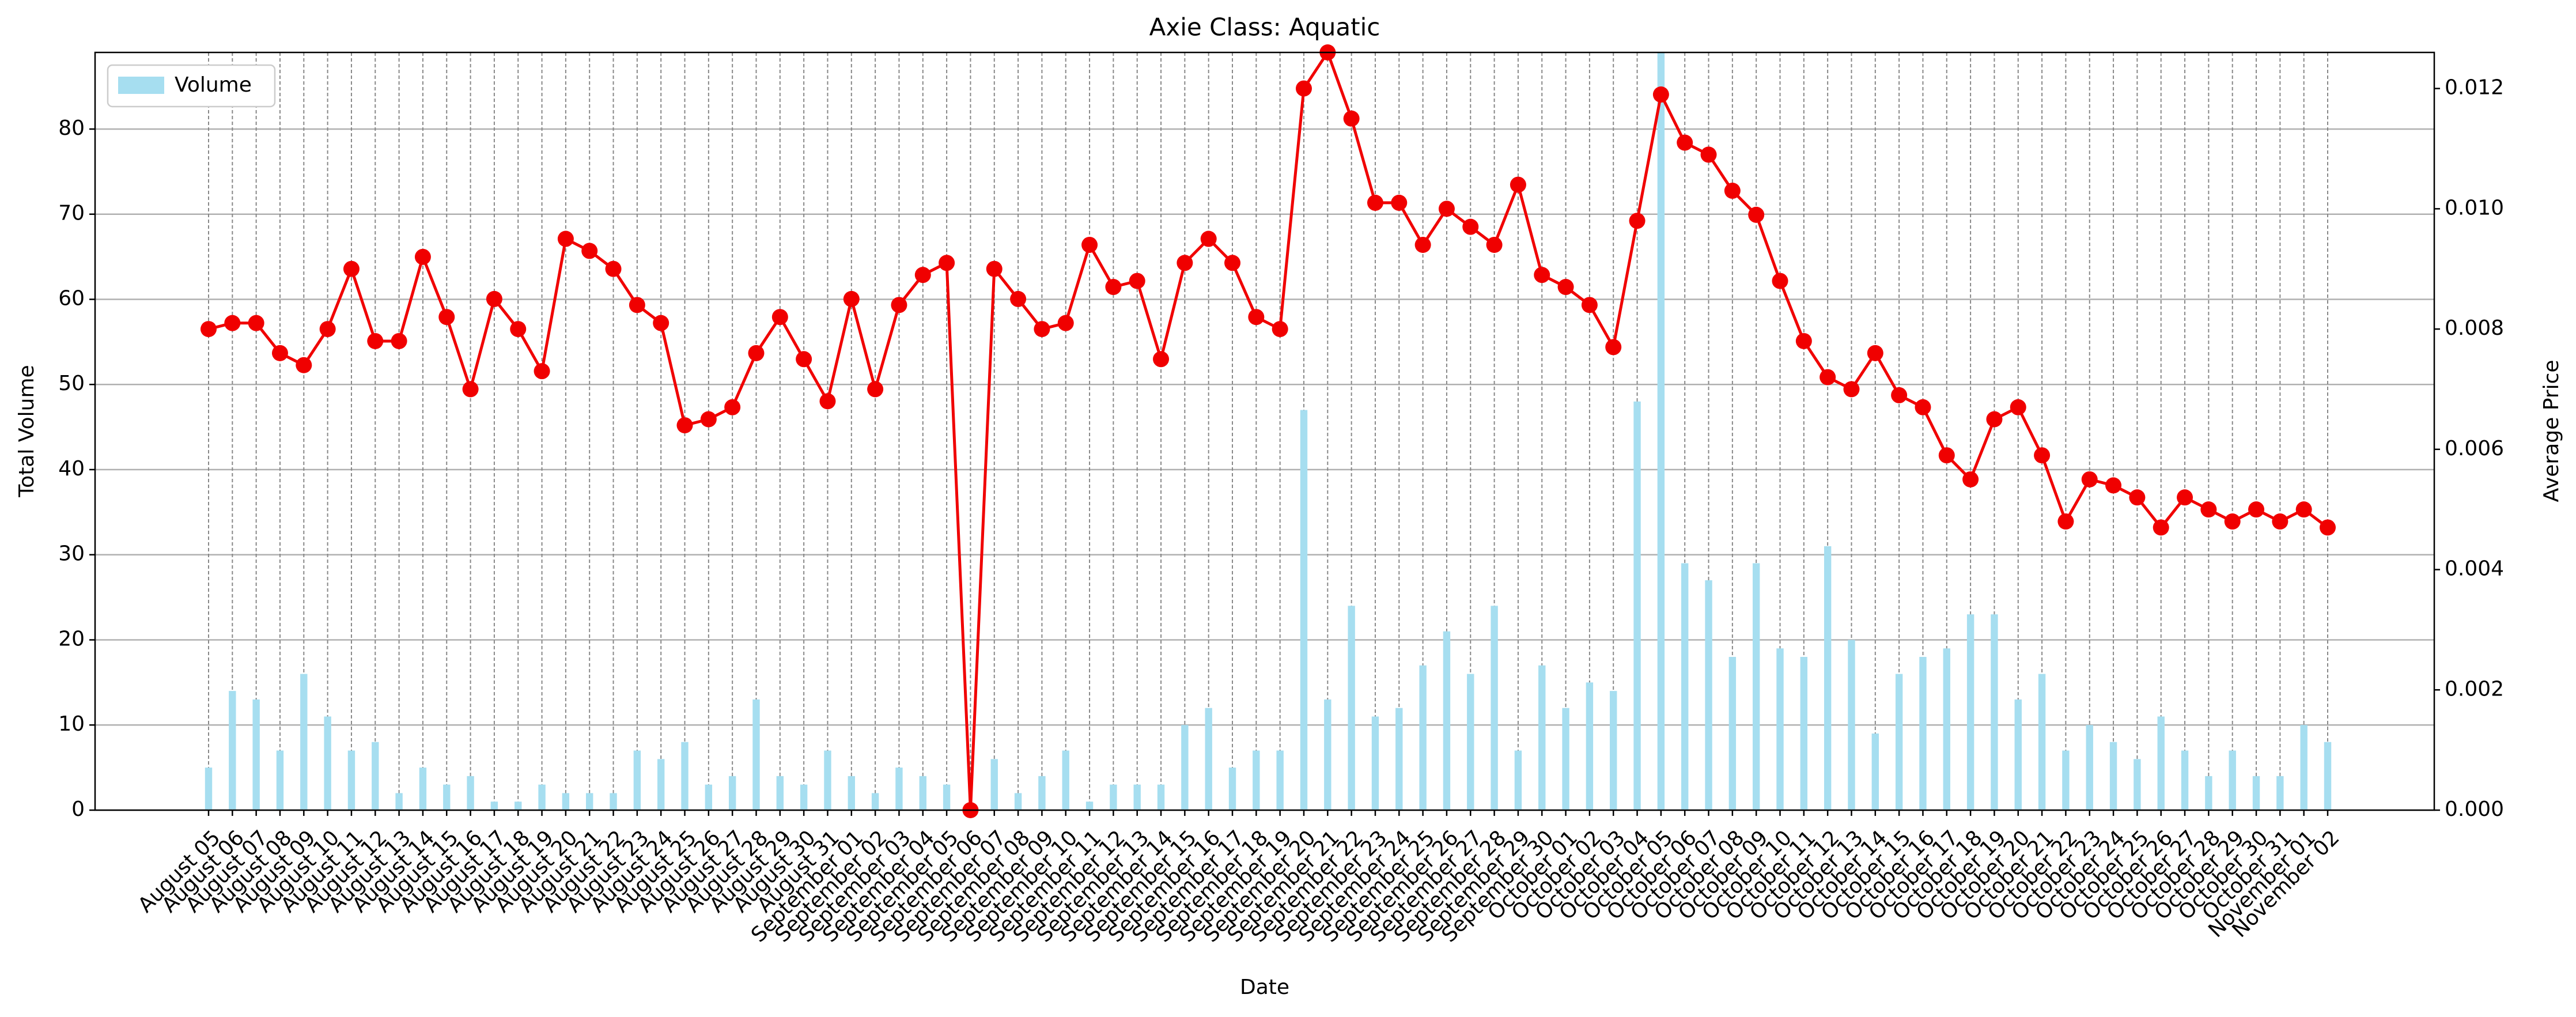  Describe the element at coordinates (71, 469) in the screenshot. I see `y-tick-label: 40` at that location.